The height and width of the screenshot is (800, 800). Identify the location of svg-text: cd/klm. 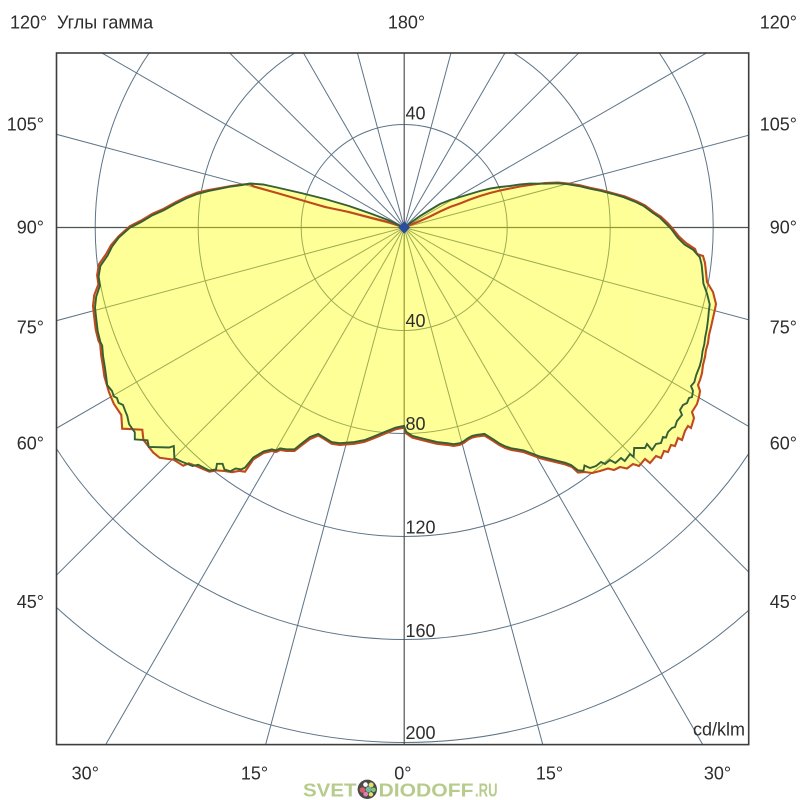
(719, 730).